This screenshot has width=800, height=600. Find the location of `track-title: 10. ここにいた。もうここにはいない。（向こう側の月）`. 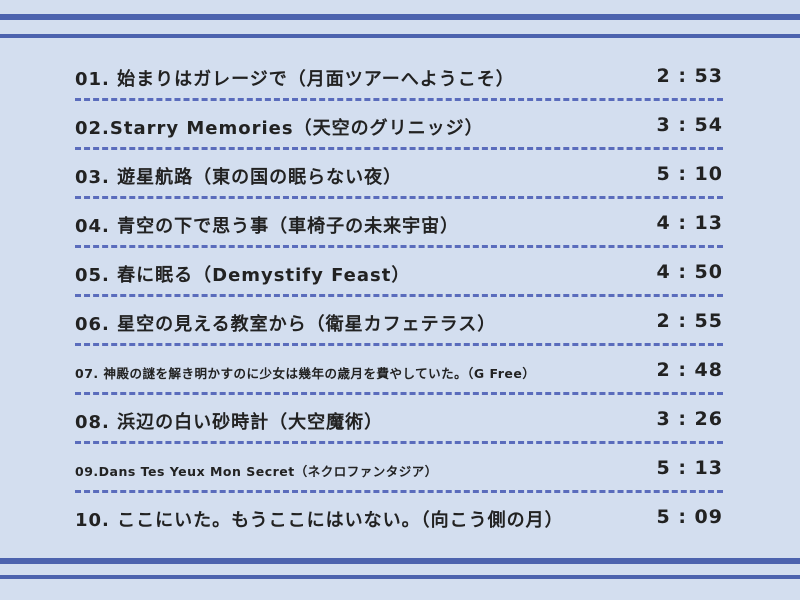

track-title: 10. ここにいた。もうここにはいない。（向こう側の月） is located at coordinates (319, 520).